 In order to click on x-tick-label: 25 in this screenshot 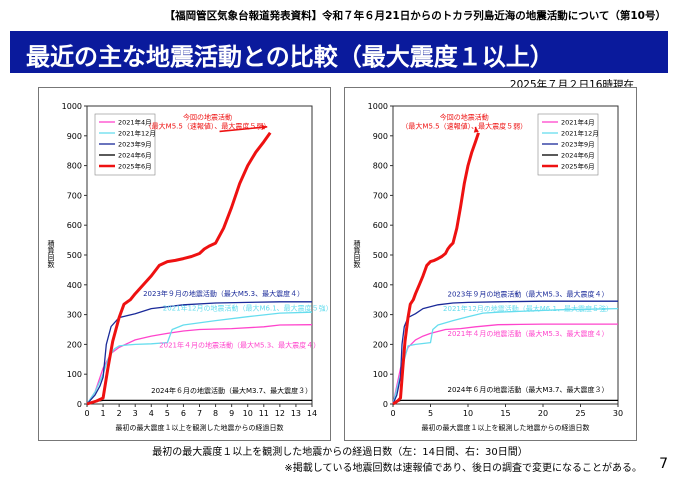, I will do `click(580, 413)`.